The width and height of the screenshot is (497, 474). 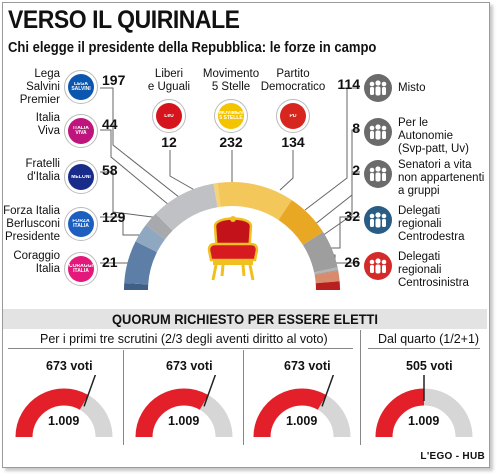 I want to click on logo-mark: MOVIMENTO 5 STELLE, so click(x=231, y=116).